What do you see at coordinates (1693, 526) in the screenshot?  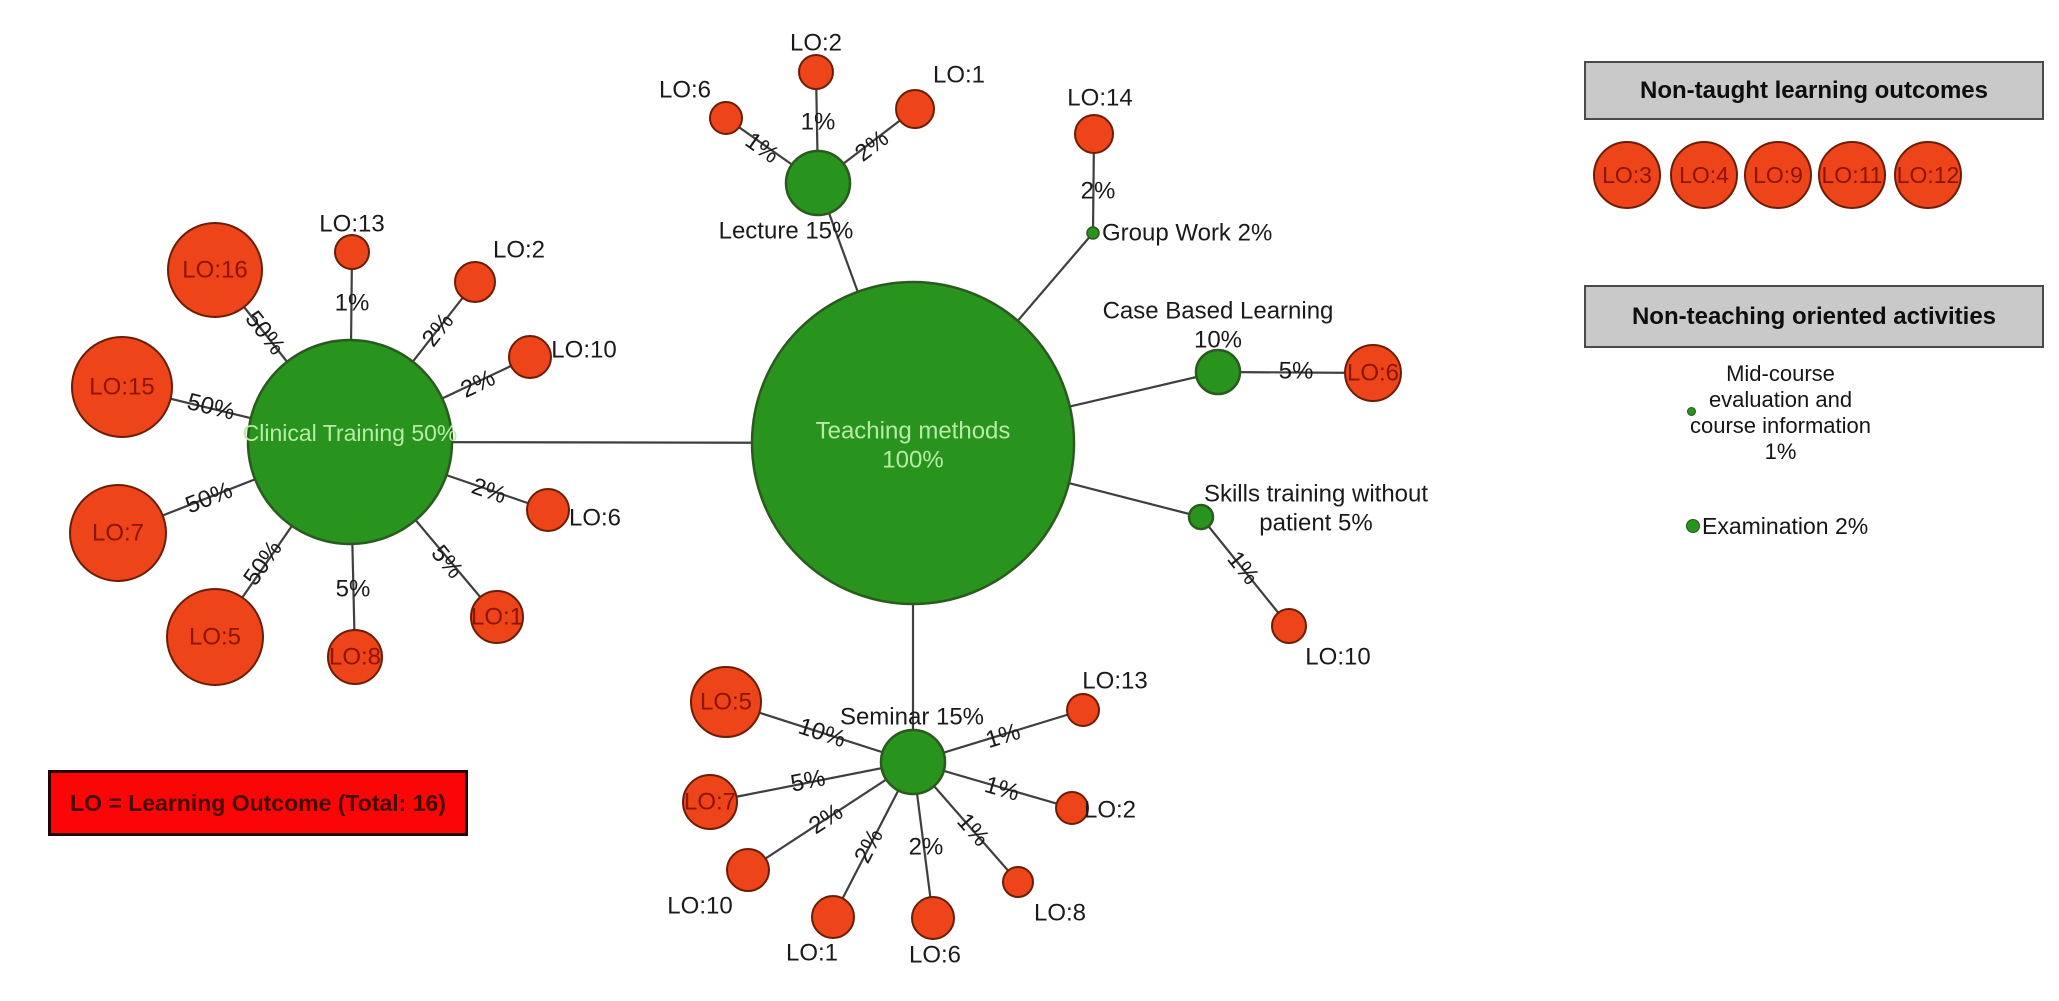 I see `examination-dot-icon` at bounding box center [1693, 526].